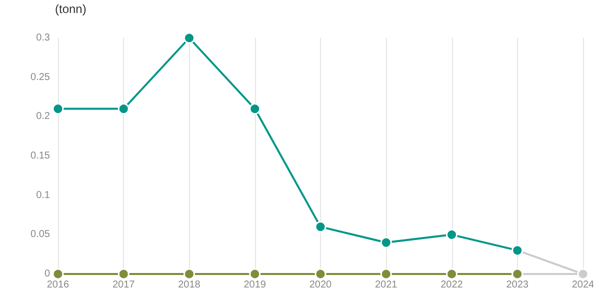 The image size is (615, 305). Describe the element at coordinates (320, 285) in the screenshot. I see `x-tick-label: 2020` at that location.